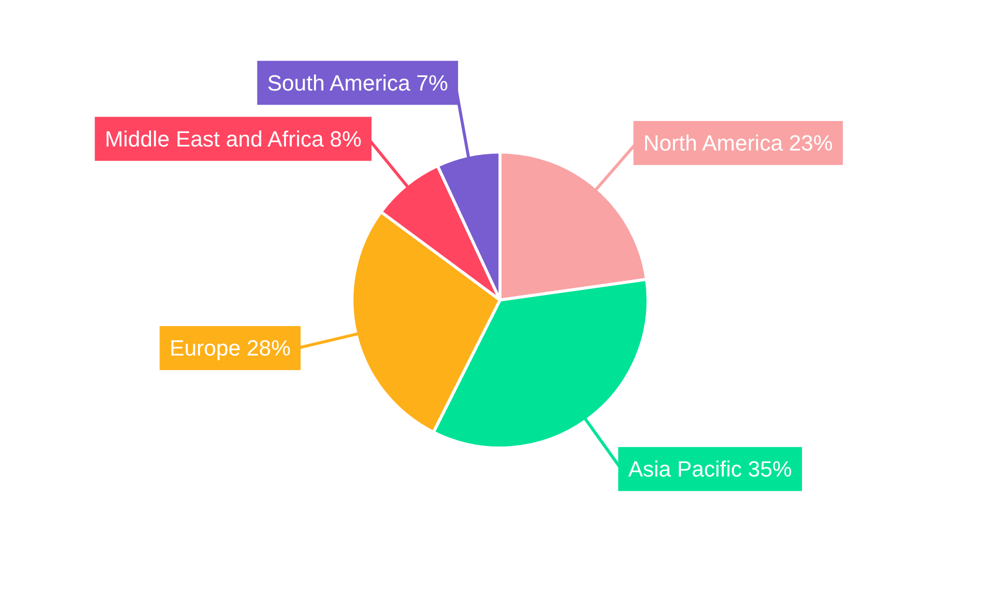 This screenshot has height=600, width=1000. I want to click on data-label: 8%, so click(346, 139).